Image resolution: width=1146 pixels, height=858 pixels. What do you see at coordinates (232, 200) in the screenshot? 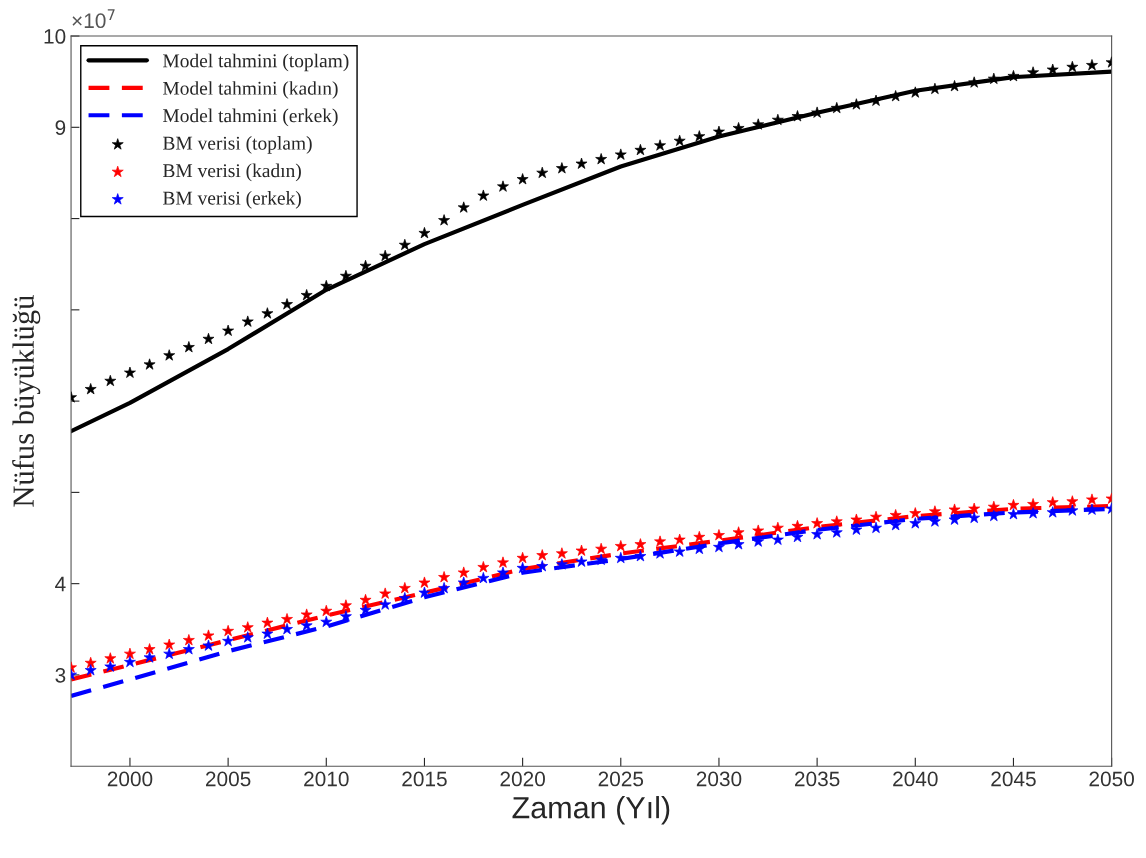
I see `legend-label: BM verisi (erkek)` at bounding box center [232, 200].